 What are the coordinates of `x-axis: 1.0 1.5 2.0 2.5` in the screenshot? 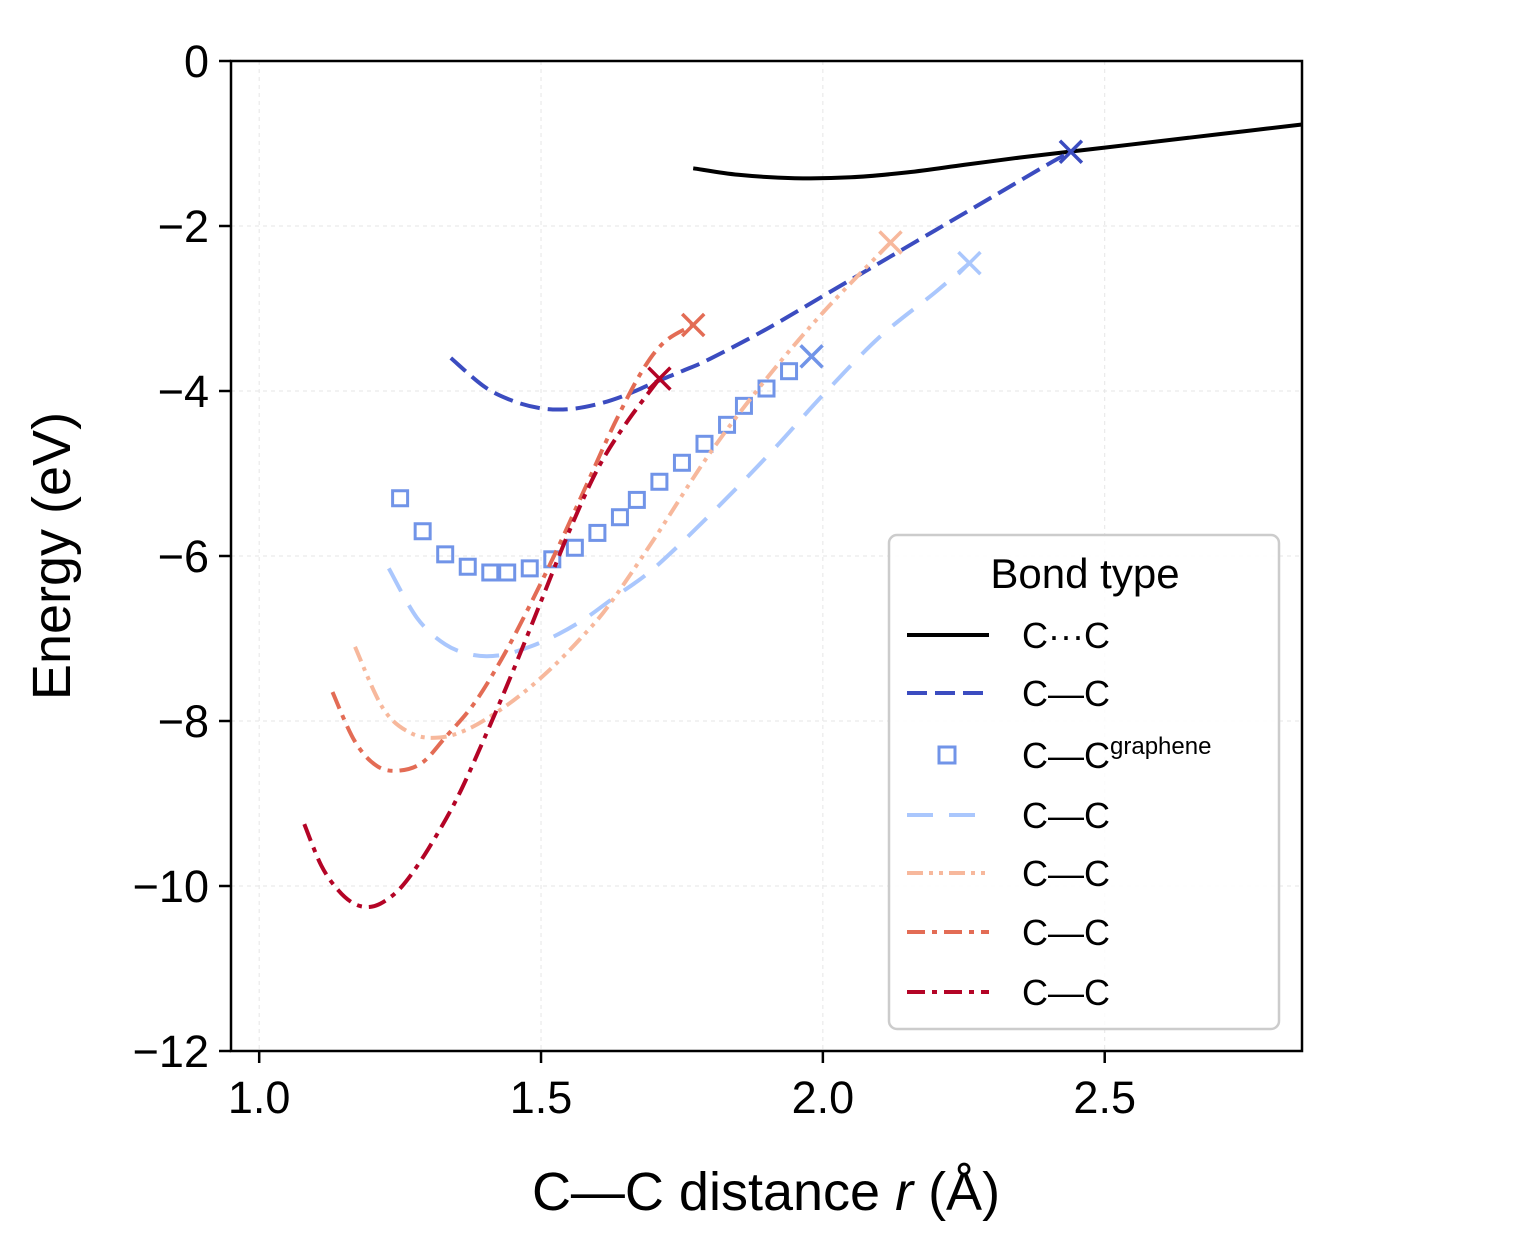 It's located at (682, 1087).